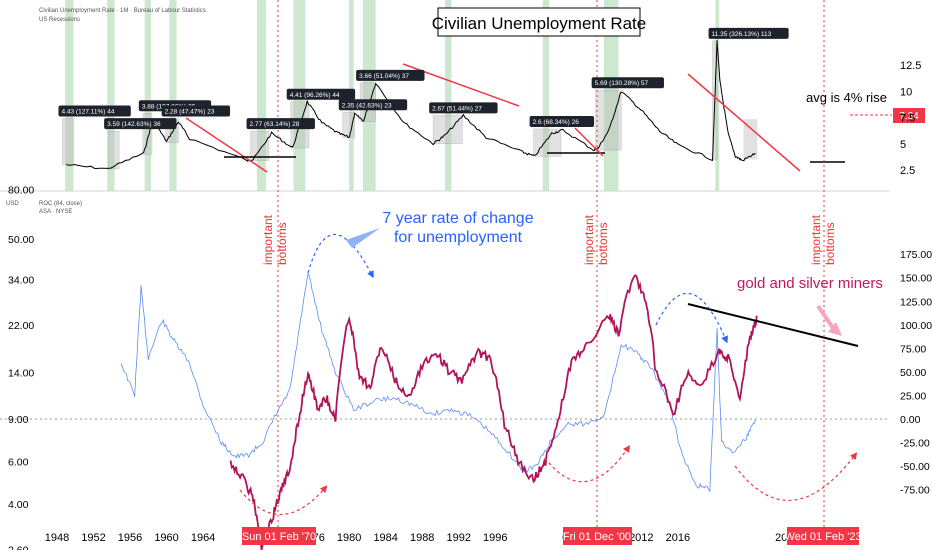  What do you see at coordinates (910, 66) in the screenshot?
I see `top-y-tick: 12.5` at bounding box center [910, 66].